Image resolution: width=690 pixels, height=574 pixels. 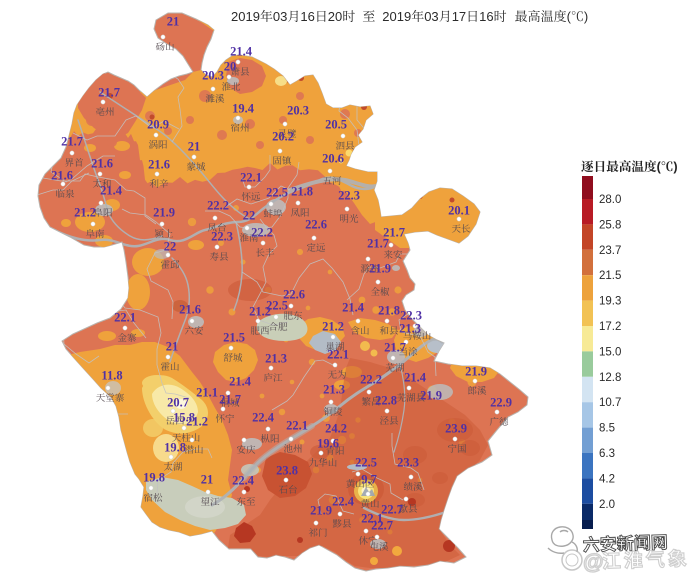 What do you see at coordinates (207, 393) in the screenshot?
I see `svg-text: 21.1` at bounding box center [207, 393].